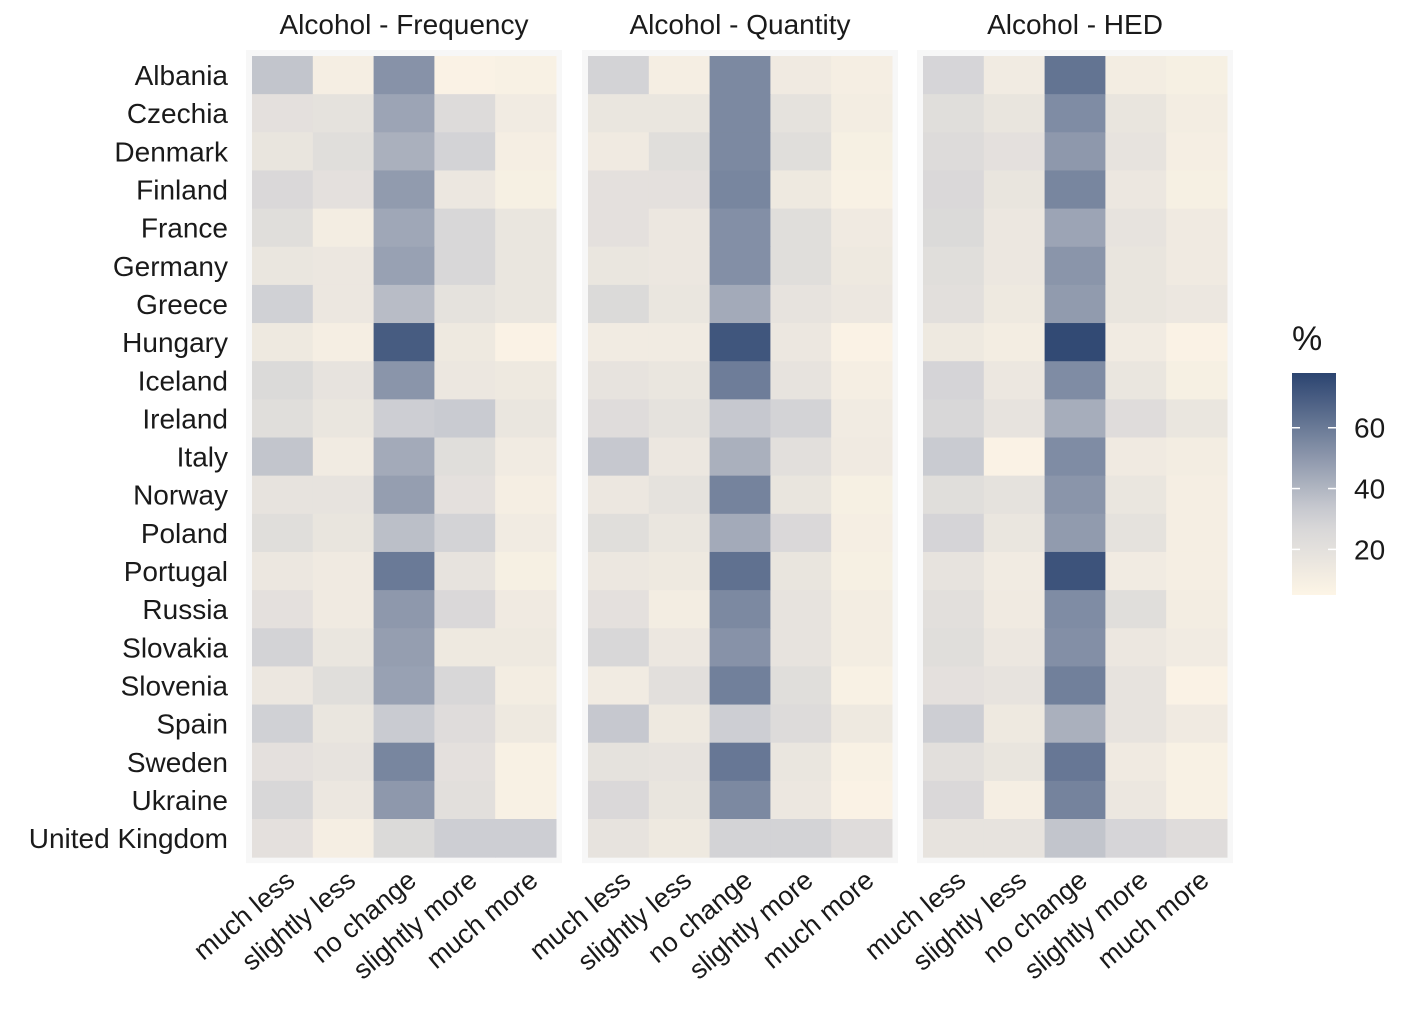  I want to click on y-tick-label: Poland, so click(184, 533).